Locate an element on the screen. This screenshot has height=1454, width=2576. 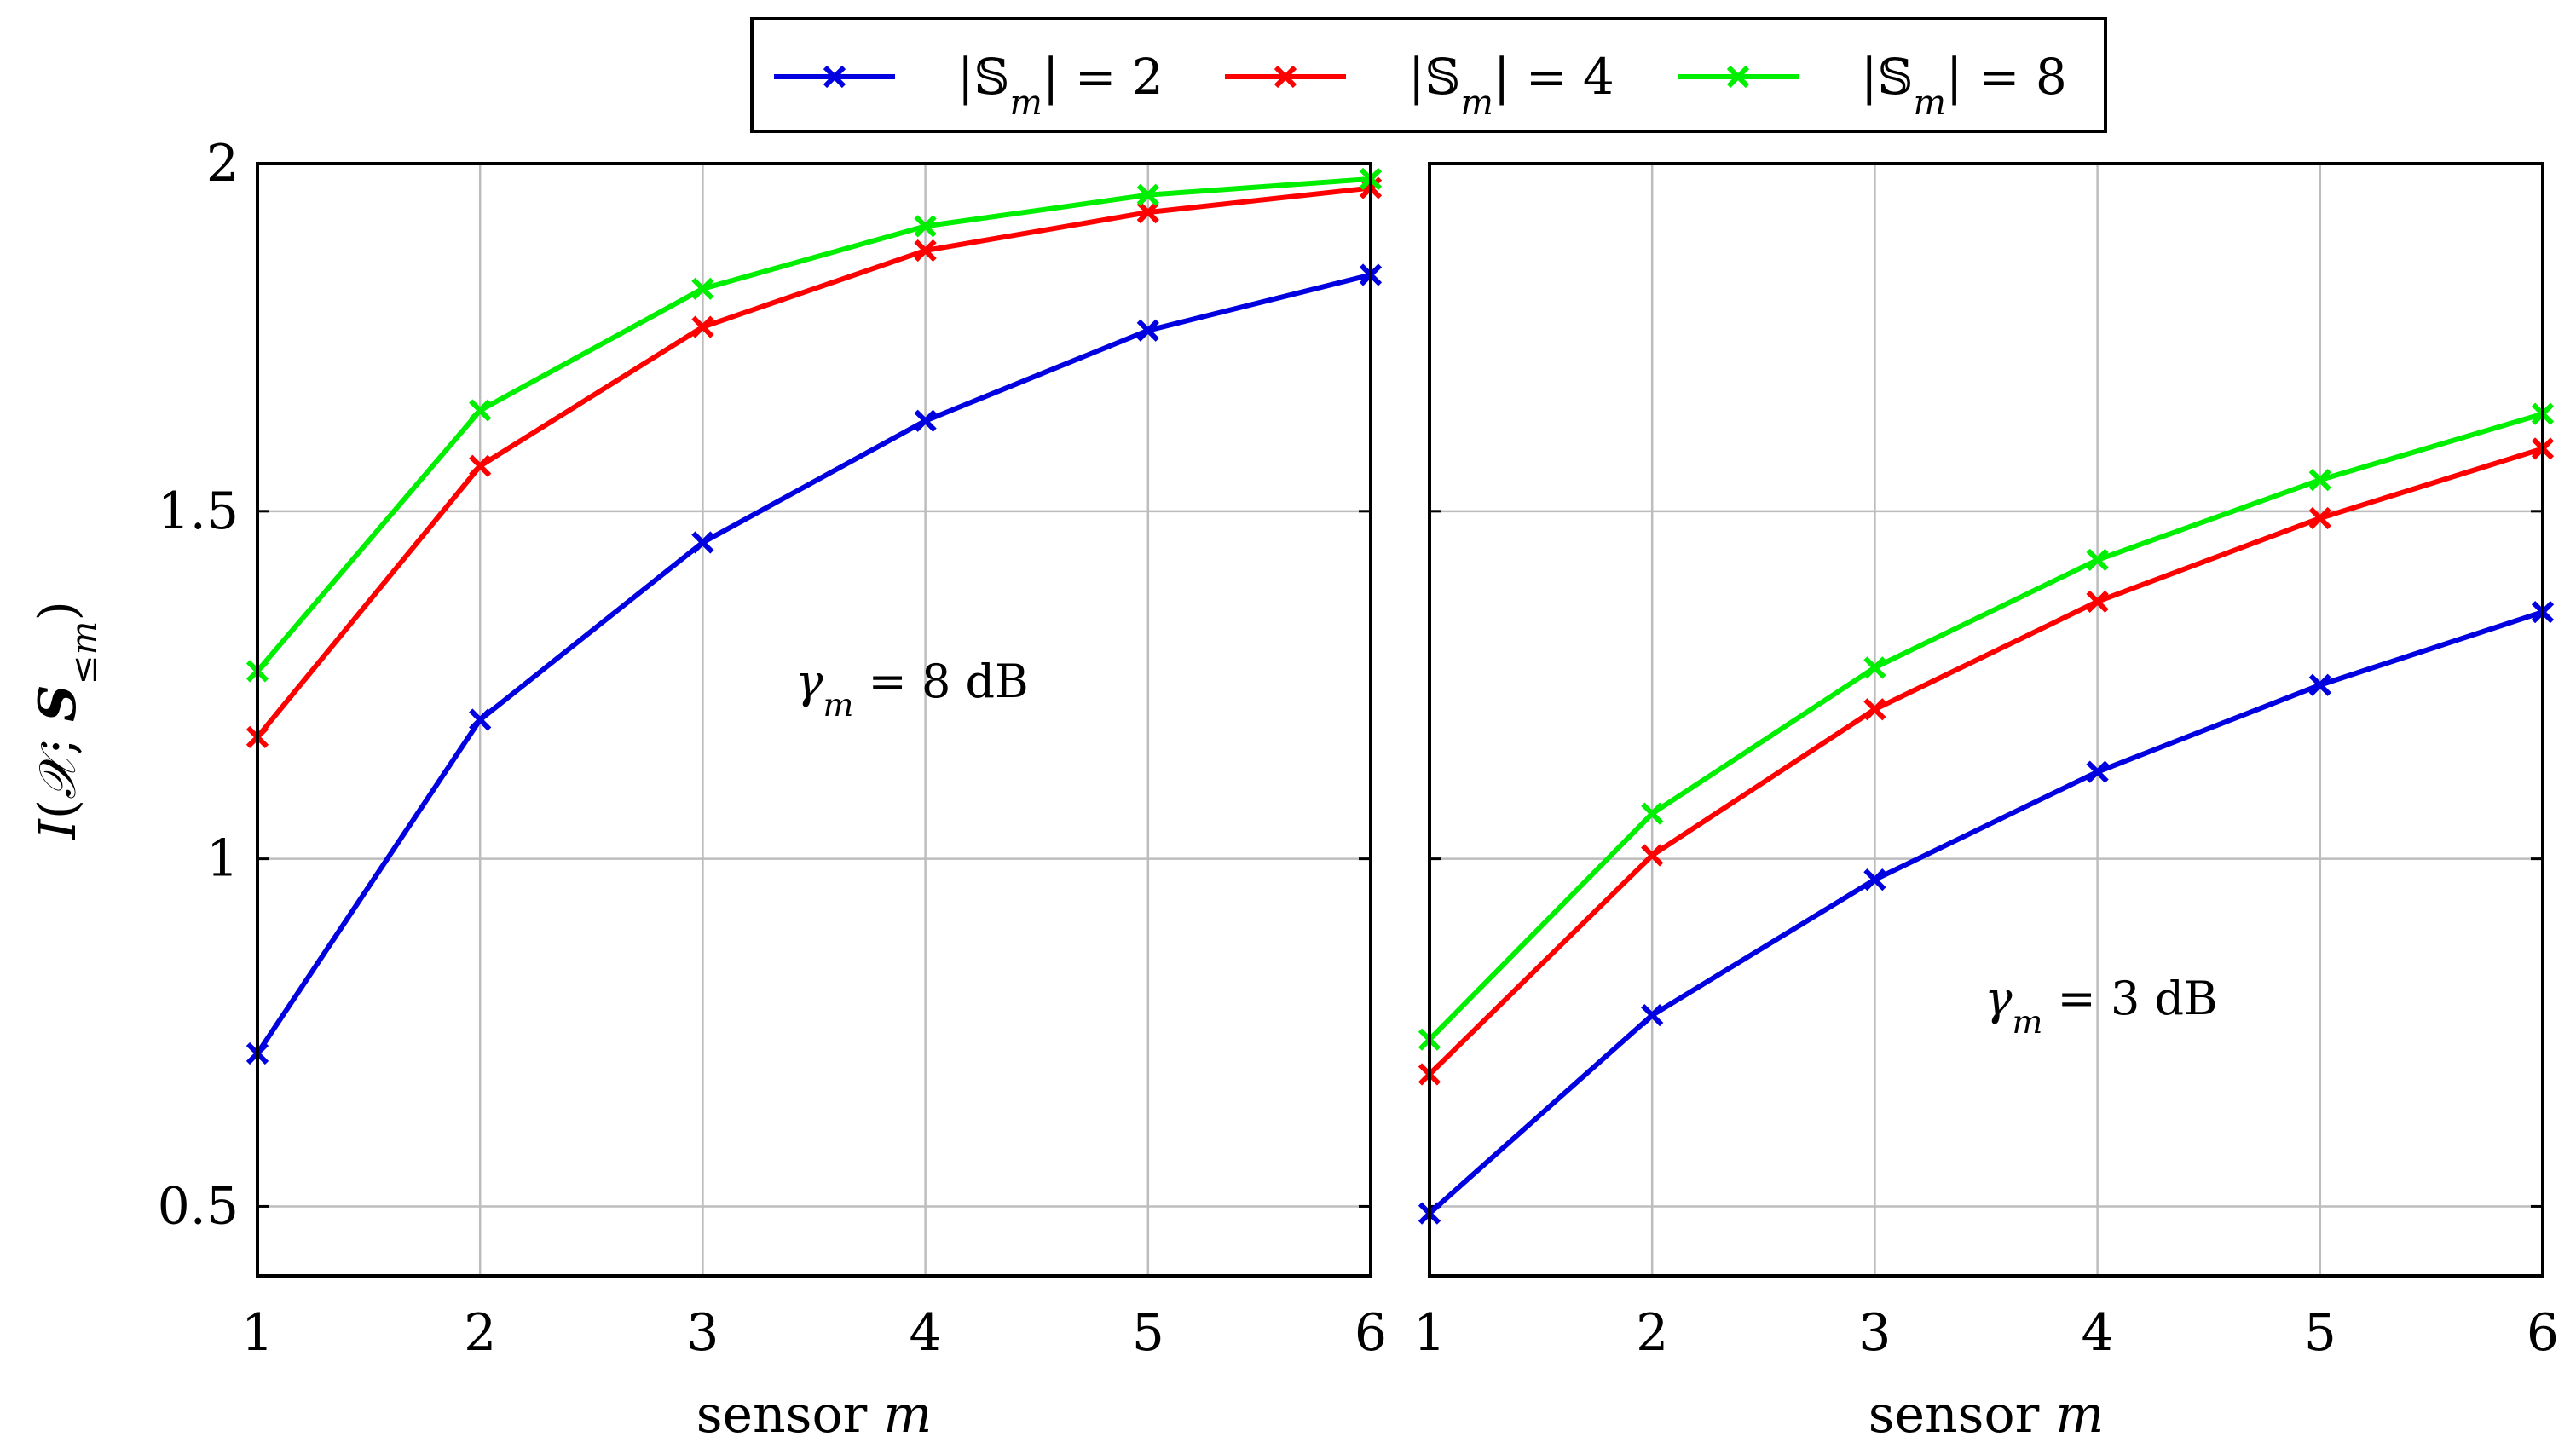
y-tick-label: 1.5 is located at coordinates (198, 511).